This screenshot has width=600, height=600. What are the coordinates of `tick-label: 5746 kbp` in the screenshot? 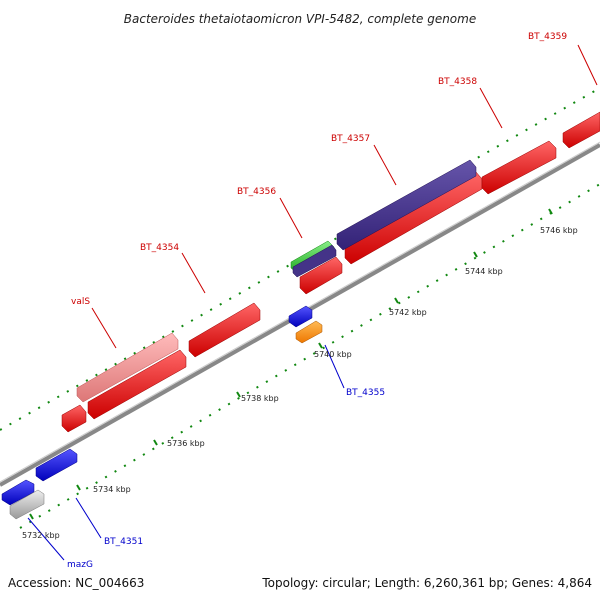 It's located at (559, 230).